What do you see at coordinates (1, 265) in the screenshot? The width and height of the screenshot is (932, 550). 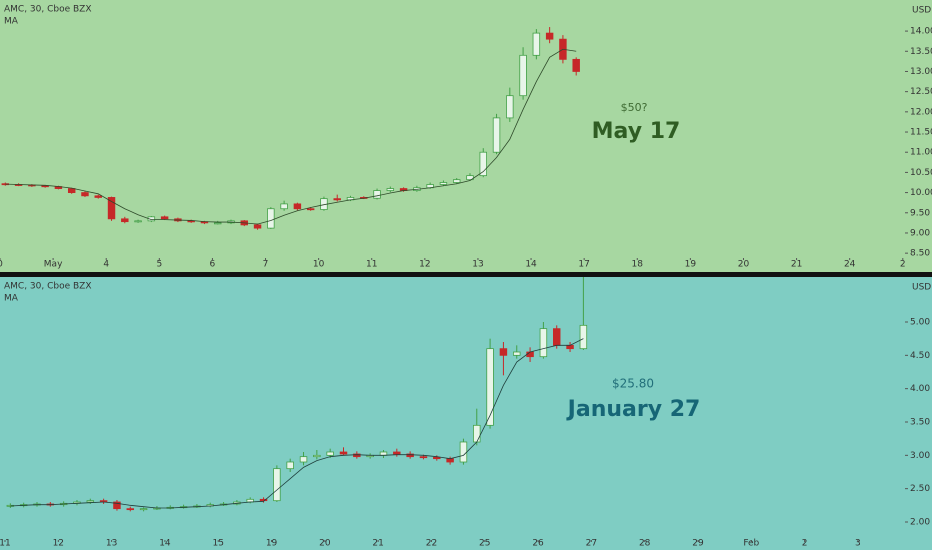 I see `x-tick-label: 0` at bounding box center [1, 265].